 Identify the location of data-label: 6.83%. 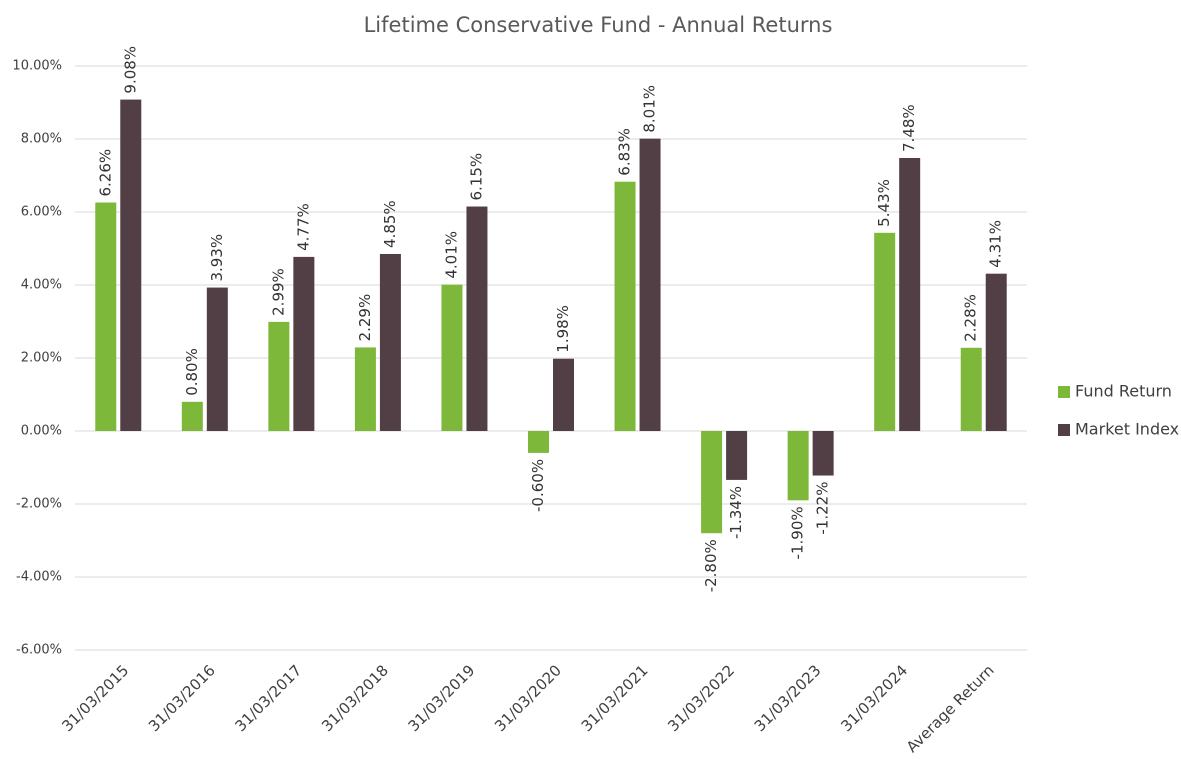
(625, 152).